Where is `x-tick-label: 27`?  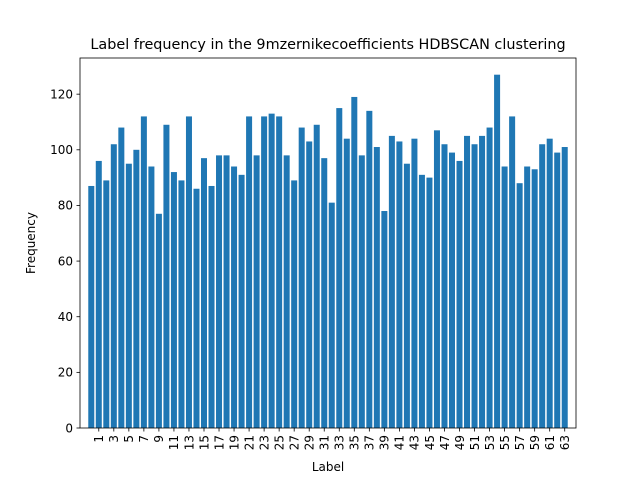
x-tick-label: 27 is located at coordinates (294, 442).